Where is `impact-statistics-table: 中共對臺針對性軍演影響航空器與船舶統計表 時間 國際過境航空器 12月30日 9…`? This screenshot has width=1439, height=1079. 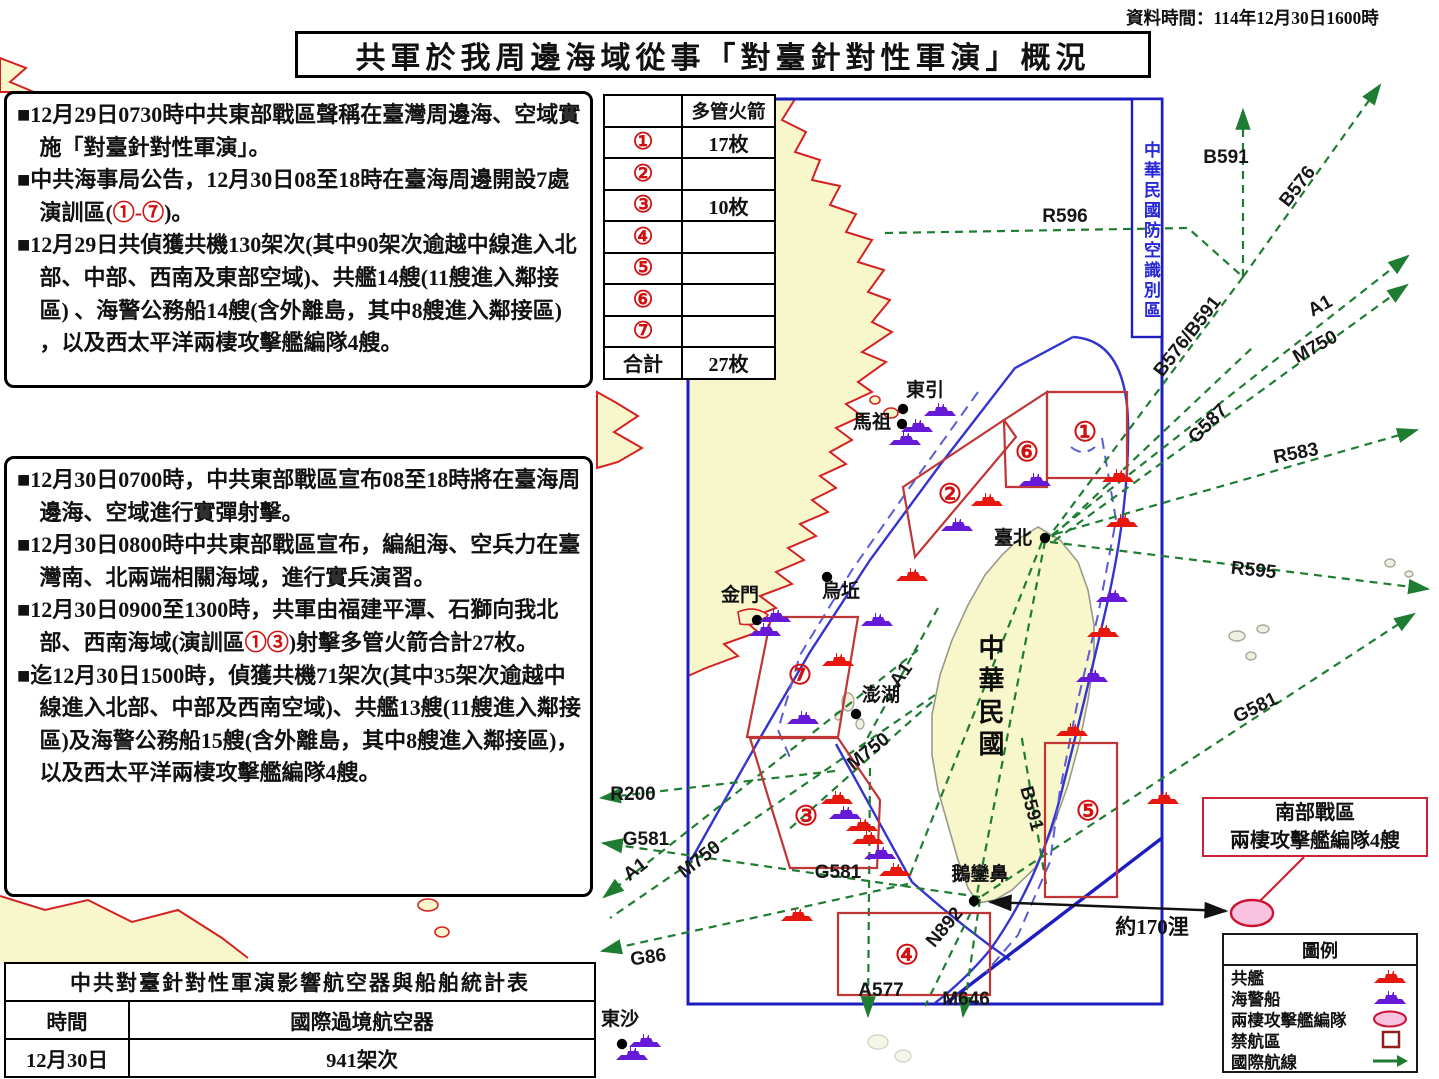
impact-statistics-table: 中共對臺針對性軍演影響航空器與船舶統計表 時間 國際過境航空器 12月30日 9… is located at coordinates (300, 1020).